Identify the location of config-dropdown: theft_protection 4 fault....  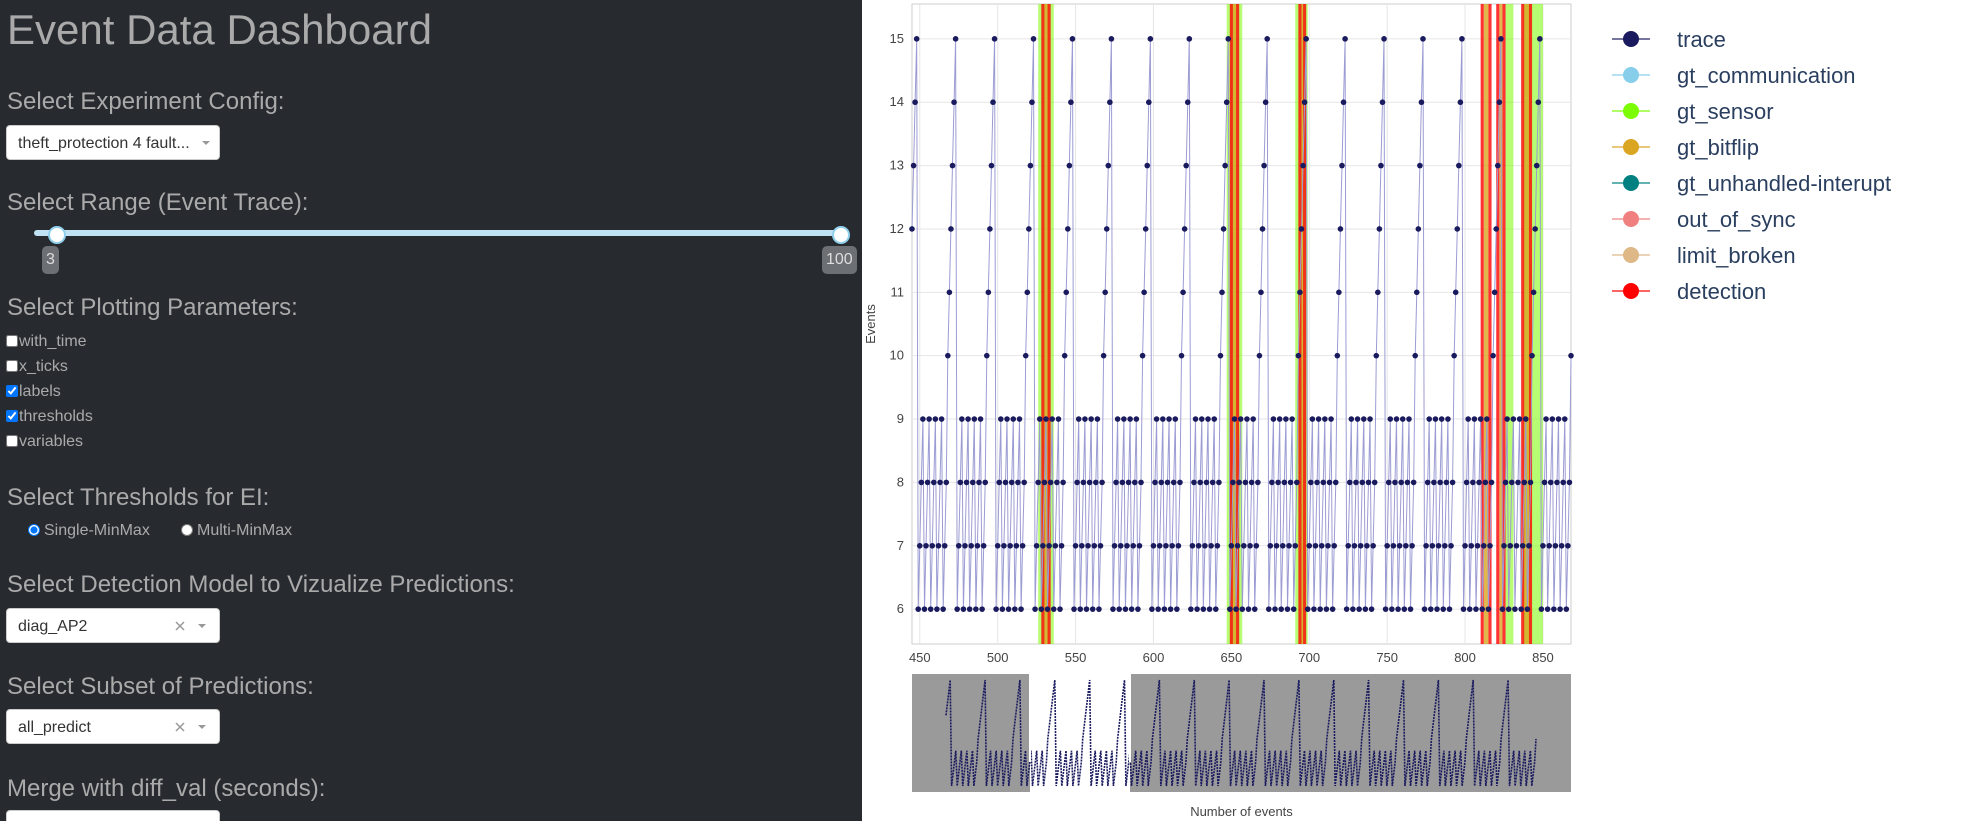
(113, 142).